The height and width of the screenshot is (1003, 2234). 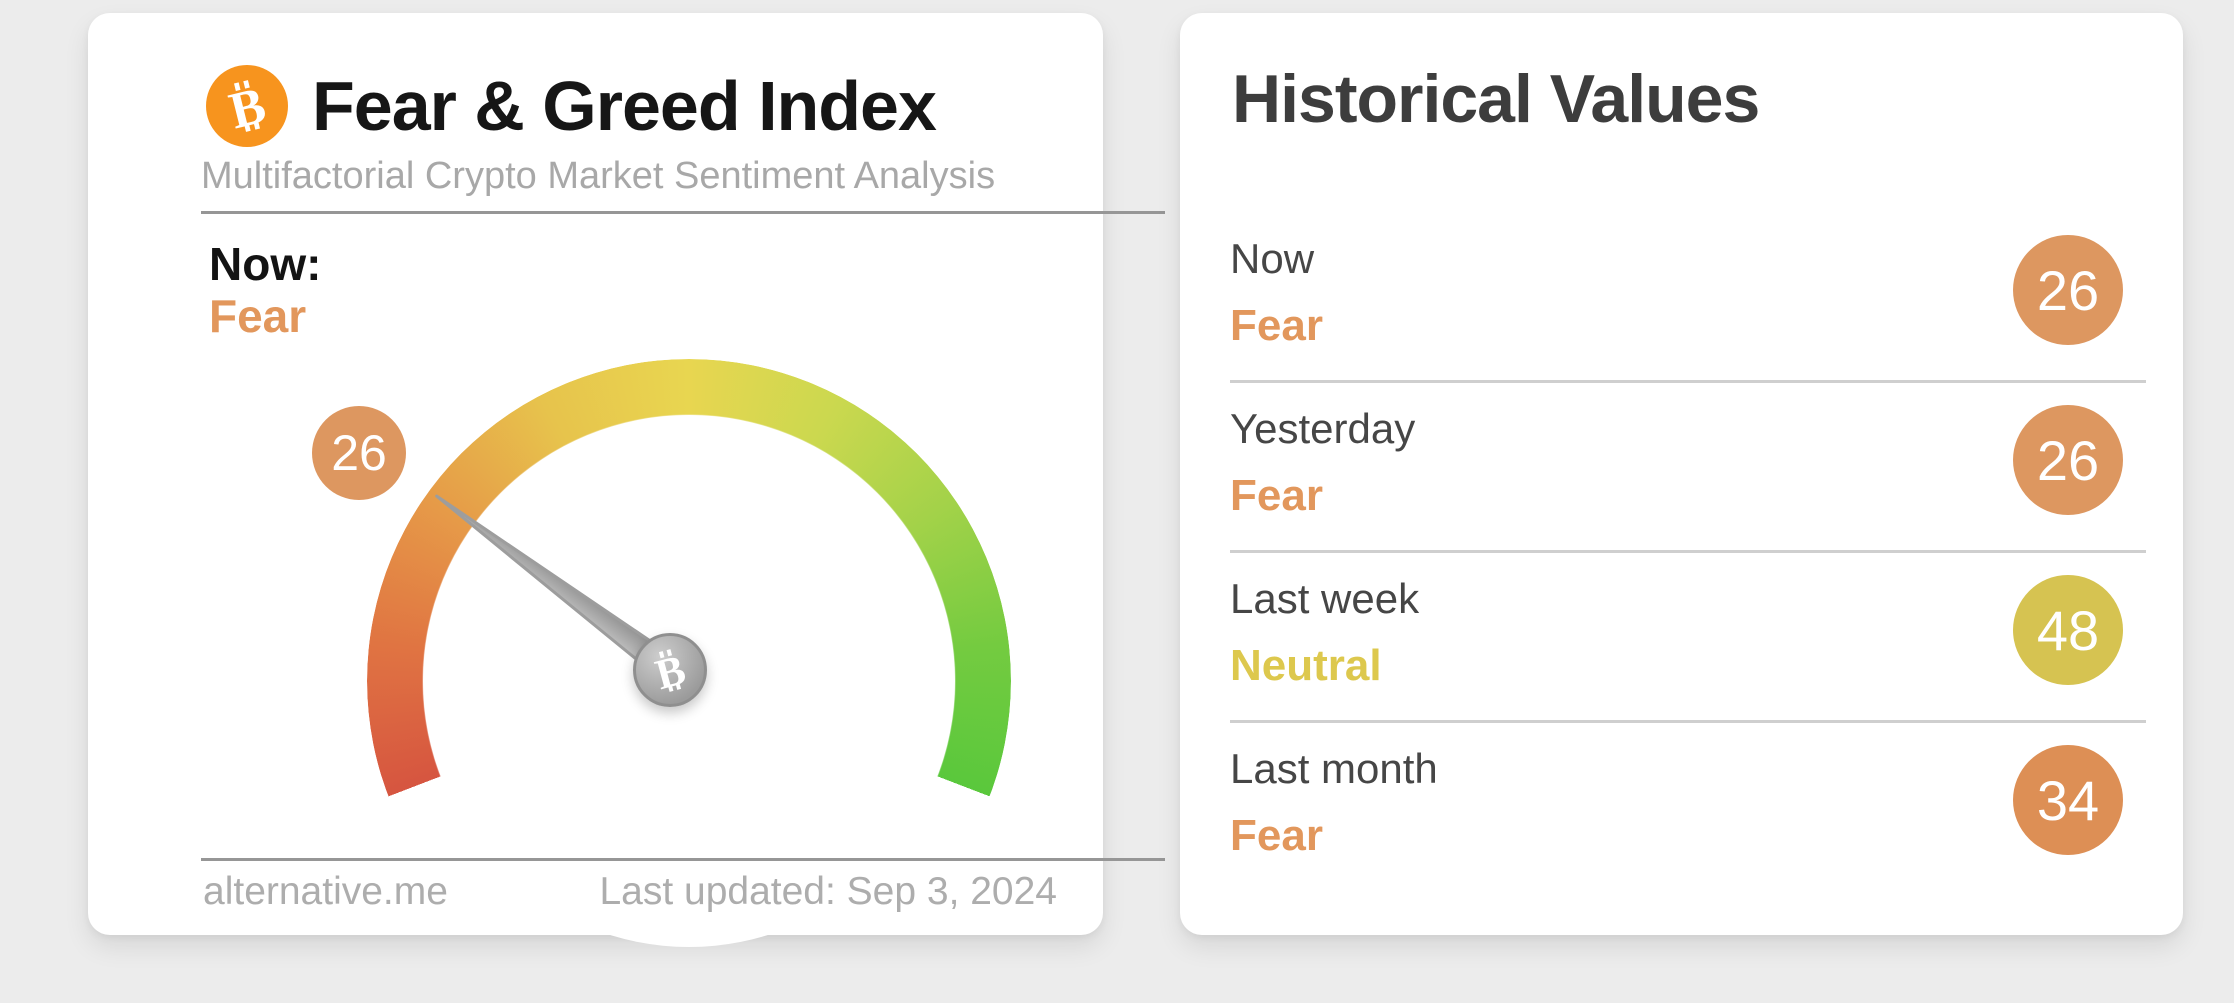 What do you see at coordinates (1323, 428) in the screenshot?
I see `history-row-label: Yesterday` at bounding box center [1323, 428].